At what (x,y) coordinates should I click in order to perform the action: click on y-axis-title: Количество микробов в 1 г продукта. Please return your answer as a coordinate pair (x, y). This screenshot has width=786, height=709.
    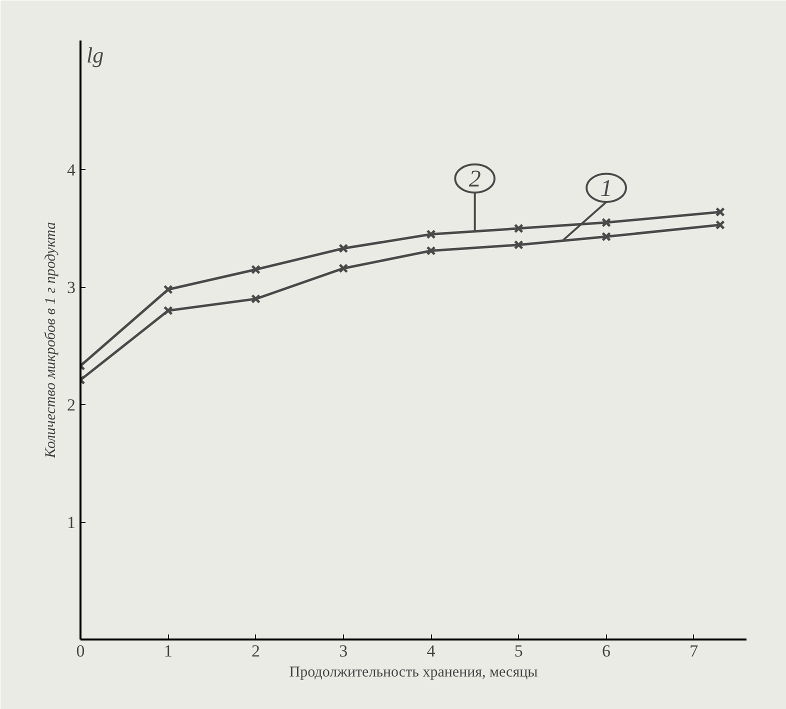
    Looking at the image, I should click on (51, 341).